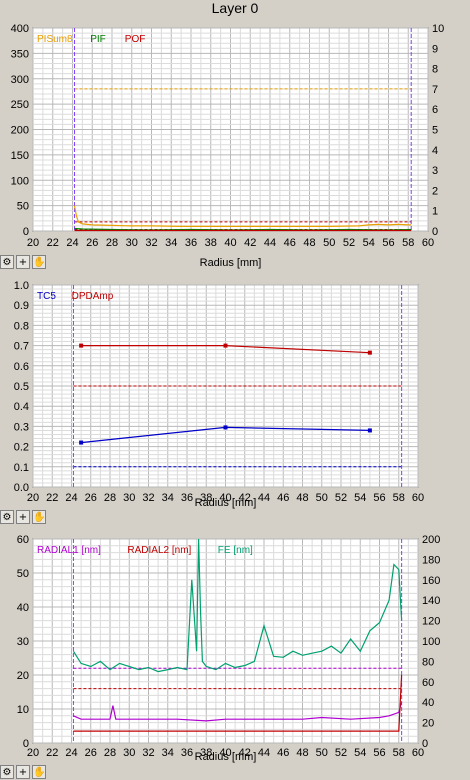 This screenshot has height=780, width=470. What do you see at coordinates (23, 710) in the screenshot?
I see `y-tick-label: 10` at bounding box center [23, 710].